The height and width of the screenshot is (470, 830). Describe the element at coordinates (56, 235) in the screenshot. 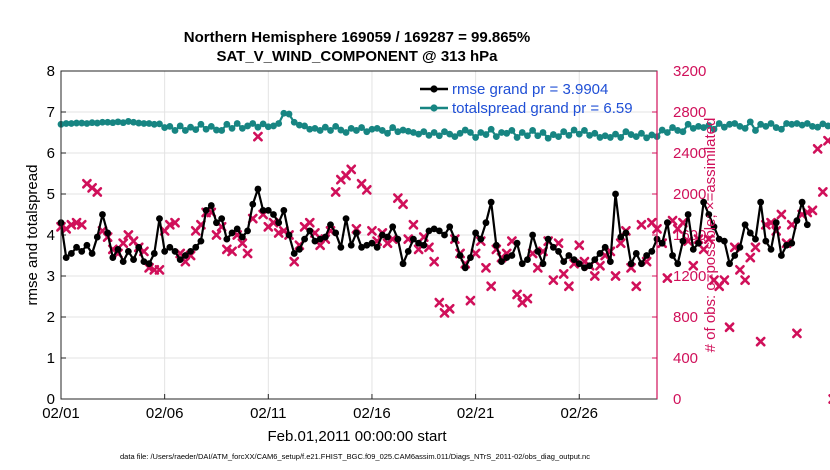

I see `left-axis-ticks: 0 1 2 3 4 5 6 7 8` at that location.